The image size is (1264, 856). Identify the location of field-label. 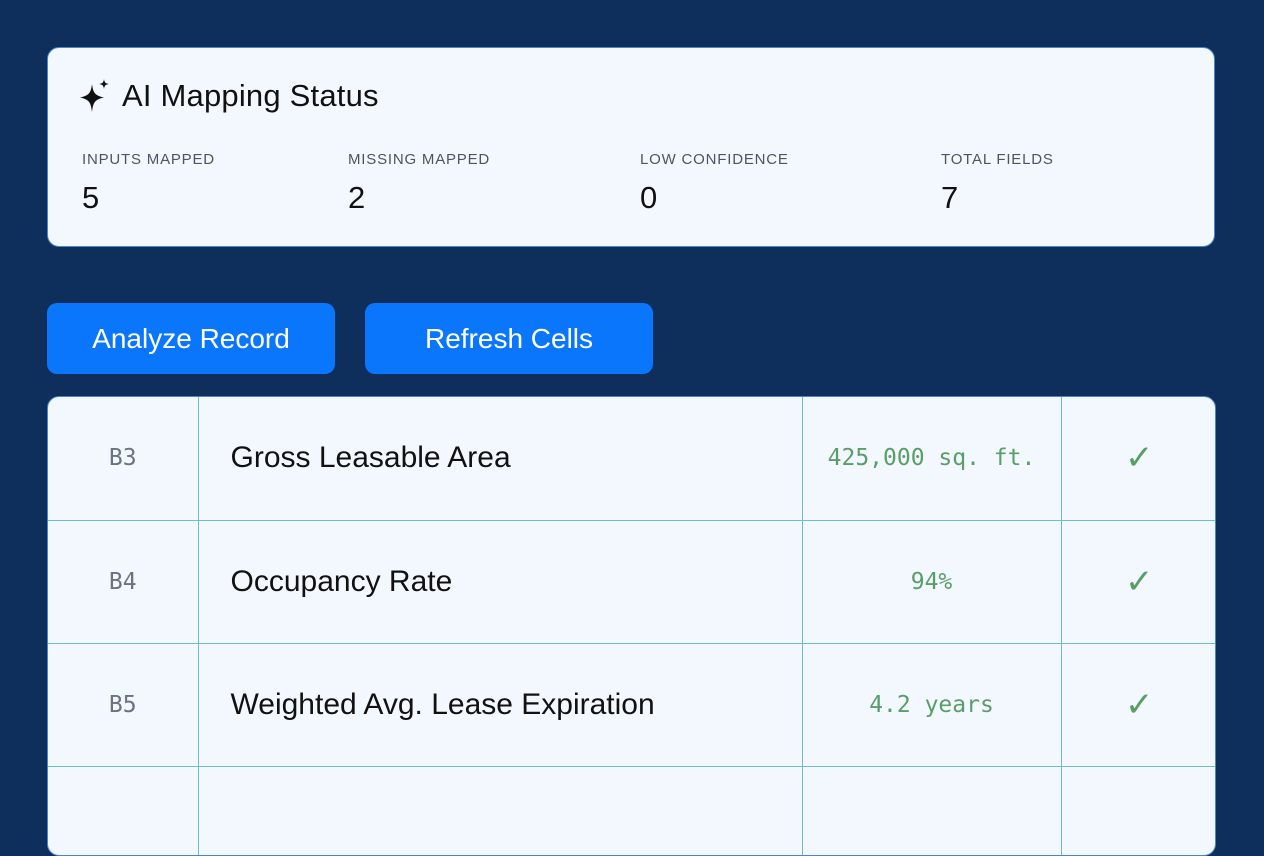
(500, 810).